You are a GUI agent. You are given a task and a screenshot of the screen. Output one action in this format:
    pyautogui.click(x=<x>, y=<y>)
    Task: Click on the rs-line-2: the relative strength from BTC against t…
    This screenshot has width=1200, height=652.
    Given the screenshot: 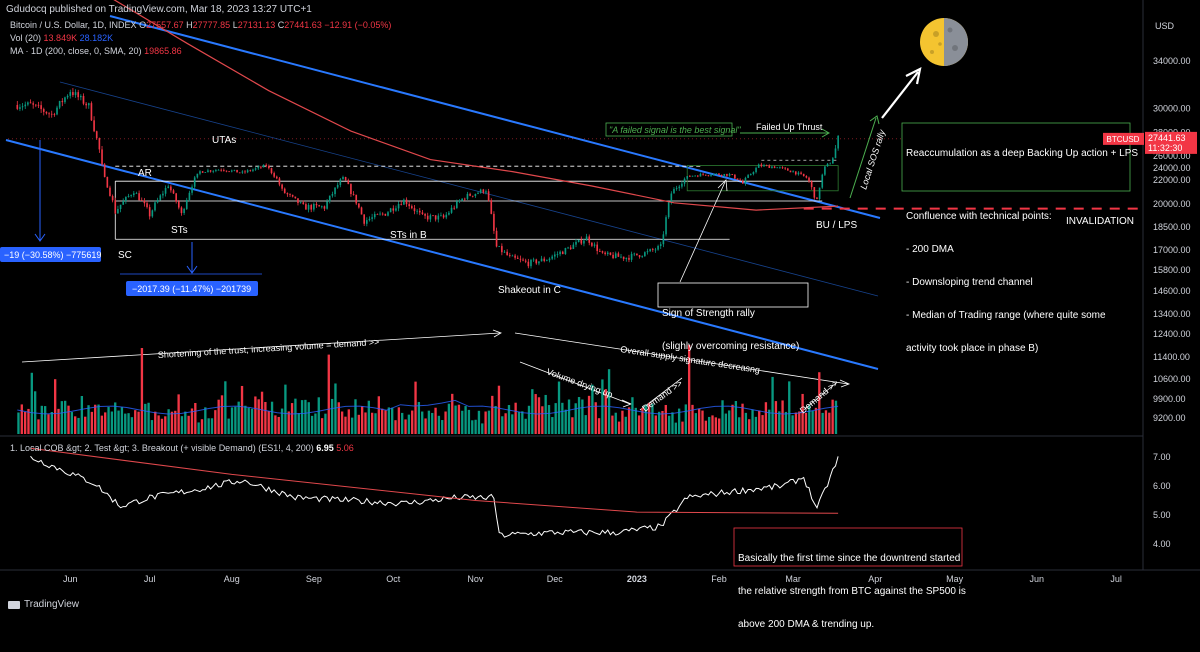 What is the action you would take?
    pyautogui.click(x=852, y=591)
    